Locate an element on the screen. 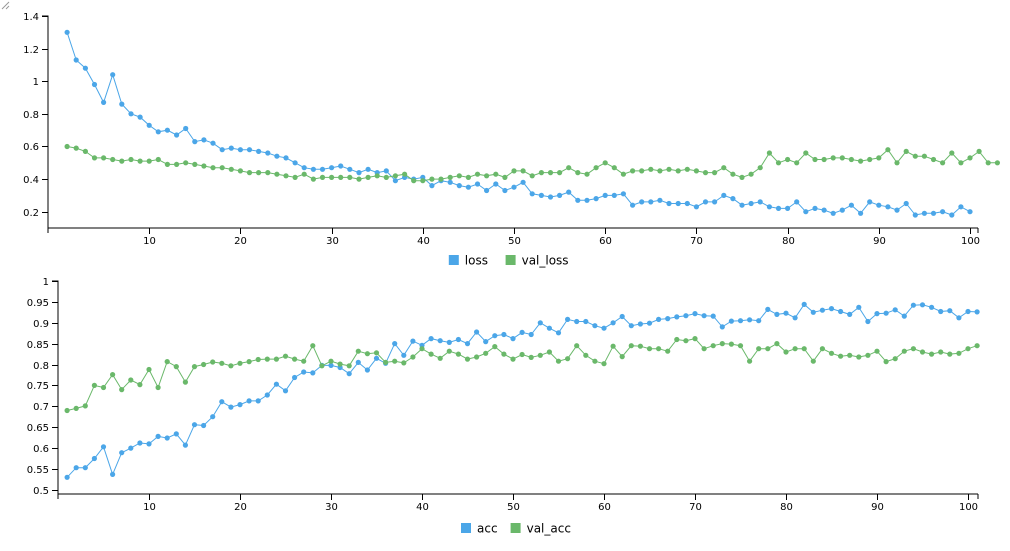  series-val_loss is located at coordinates (532, 163).